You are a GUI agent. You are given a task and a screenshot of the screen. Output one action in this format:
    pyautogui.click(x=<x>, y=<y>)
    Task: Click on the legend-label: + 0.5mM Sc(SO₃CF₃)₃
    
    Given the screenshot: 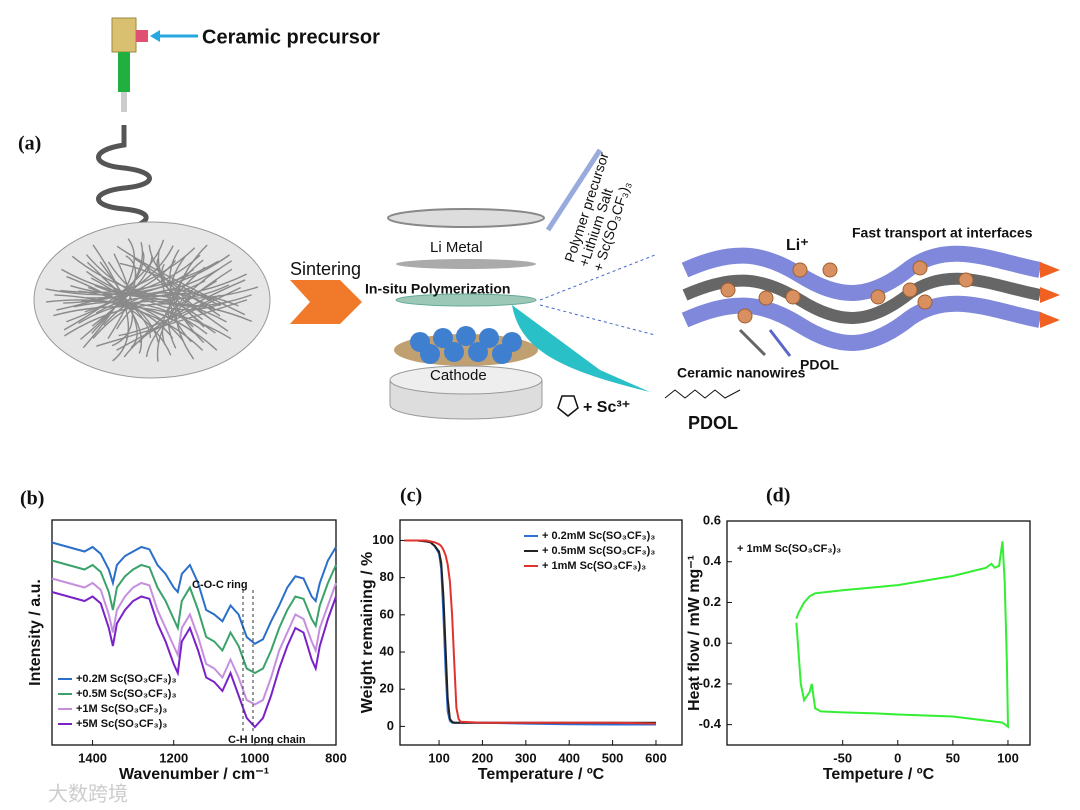 What is the action you would take?
    pyautogui.click(x=598, y=551)
    